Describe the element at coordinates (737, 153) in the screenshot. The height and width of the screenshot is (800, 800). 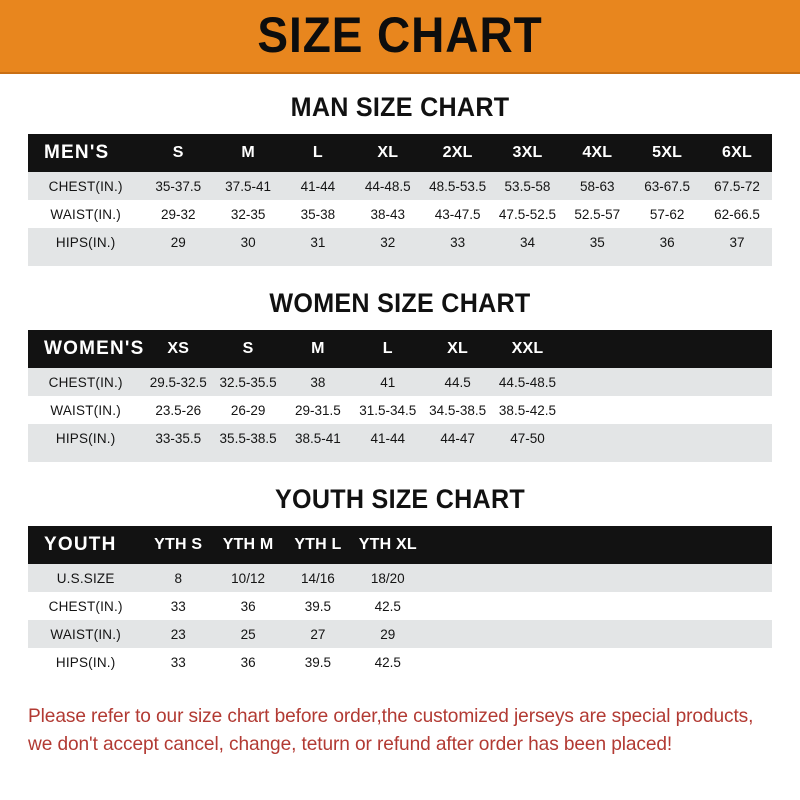
I see `men-column-header-6xl: 6XL` at that location.